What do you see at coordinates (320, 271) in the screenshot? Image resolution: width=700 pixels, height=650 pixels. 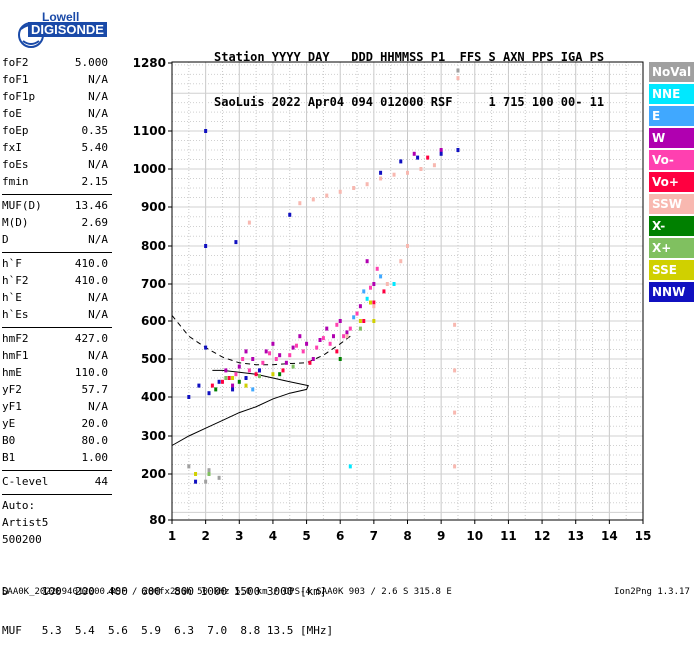 I see `series-vo-` at bounding box center [320, 271].